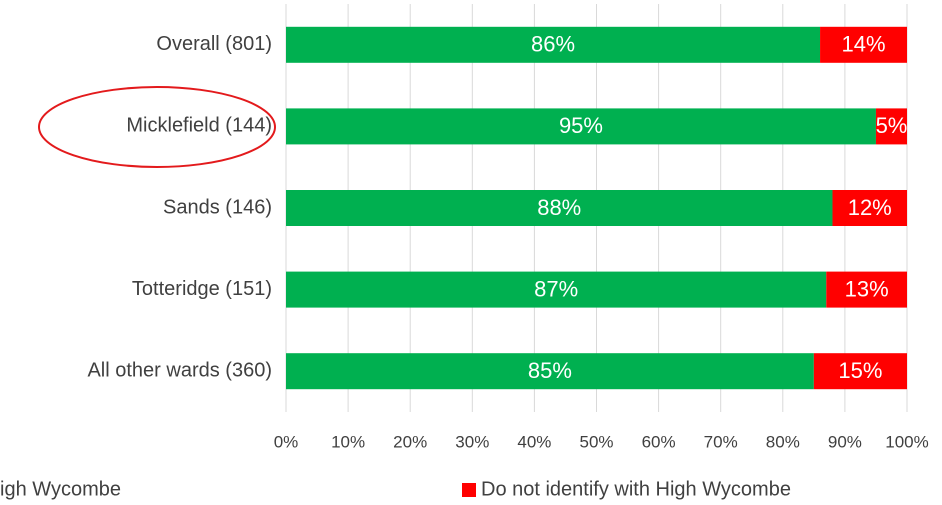 The height and width of the screenshot is (505, 942). Describe the element at coordinates (472, 441) in the screenshot. I see `x-tick-label: 30%` at that location.